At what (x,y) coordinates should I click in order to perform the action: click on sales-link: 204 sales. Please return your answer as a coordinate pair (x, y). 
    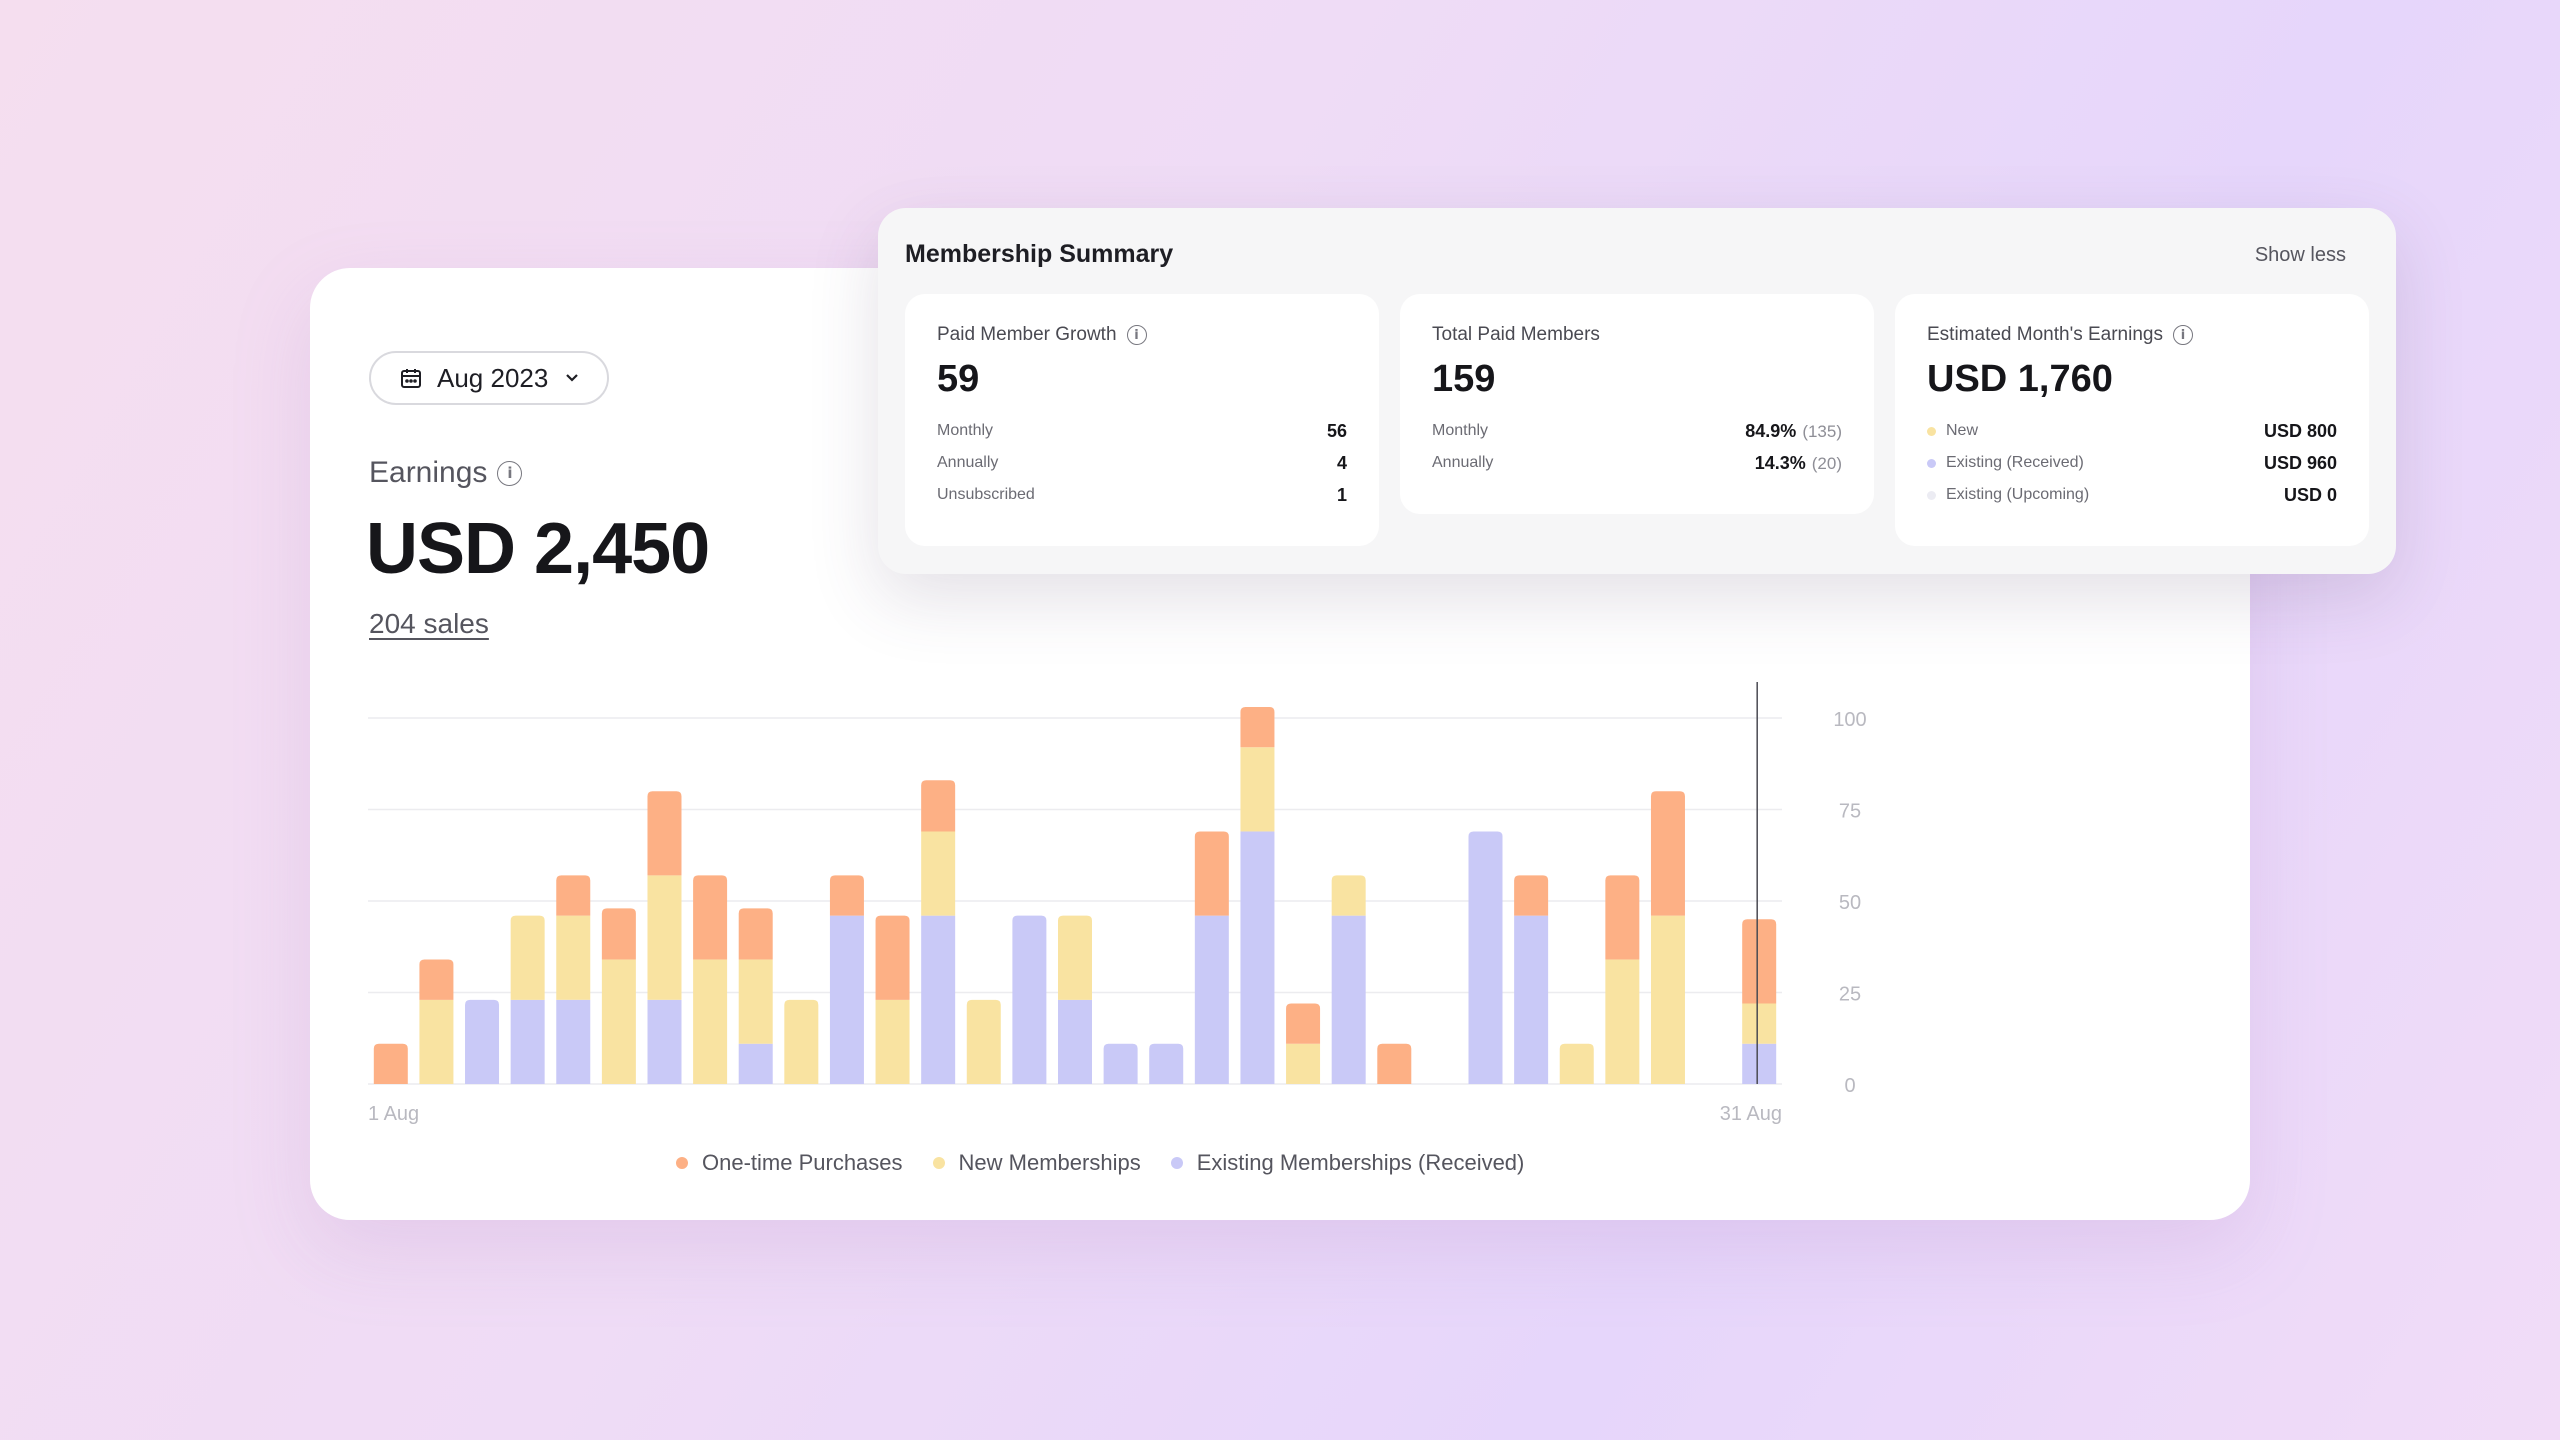
    Looking at the image, I should click on (429, 623).